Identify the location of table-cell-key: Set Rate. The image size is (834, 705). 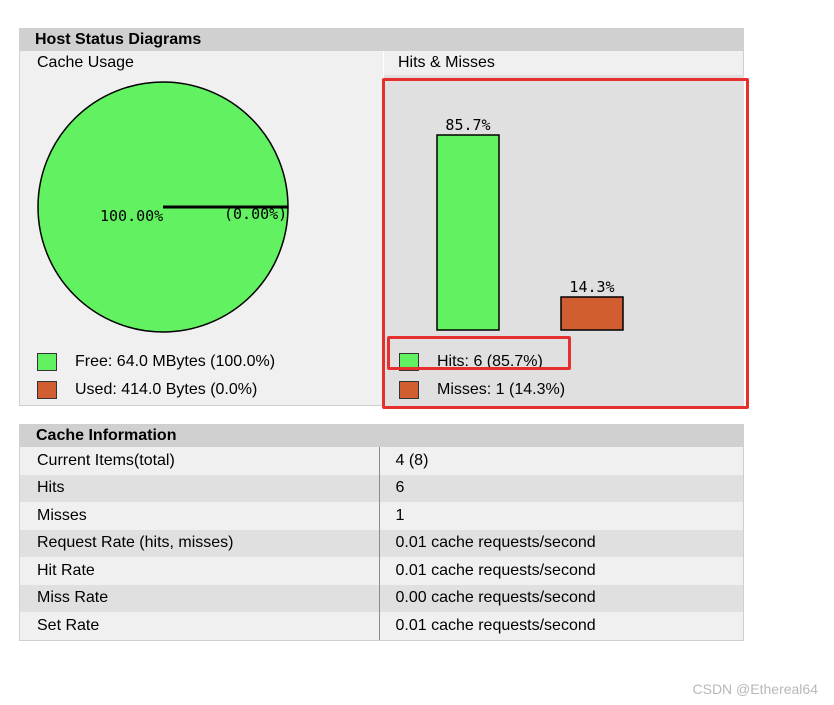
(200, 626).